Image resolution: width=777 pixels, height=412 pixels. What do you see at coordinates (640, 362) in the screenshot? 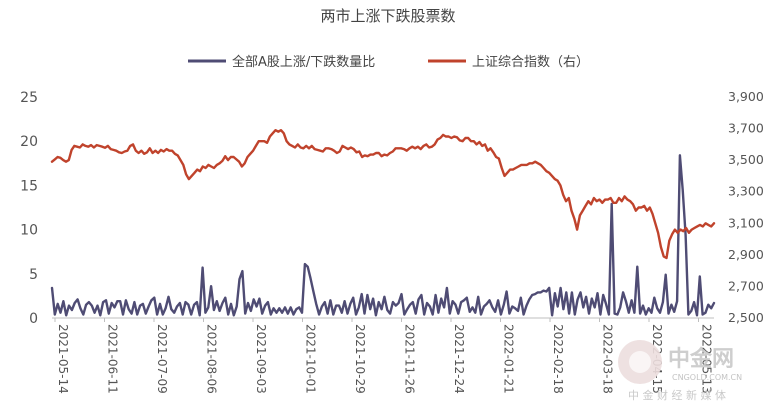
I see `watermark-logo-inner-icon` at bounding box center [640, 362].